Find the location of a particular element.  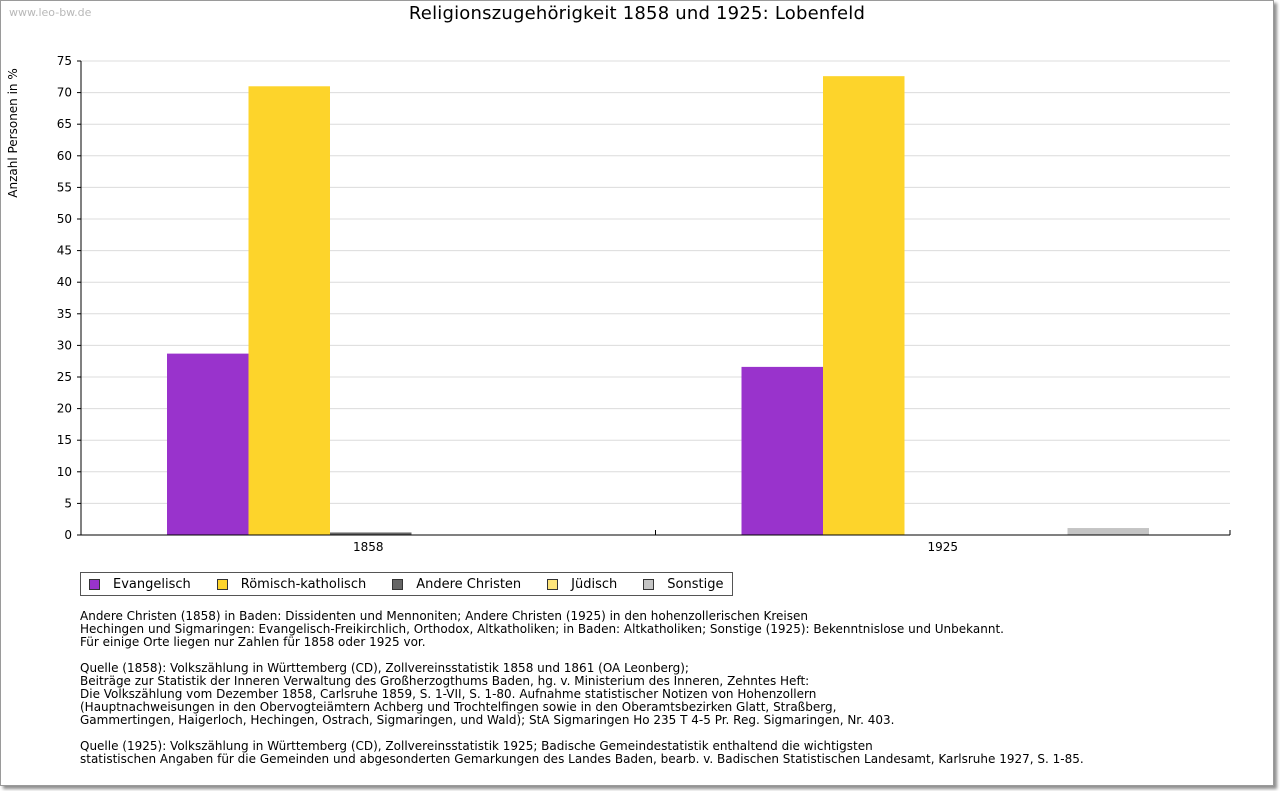

legend-label: Evangelisch is located at coordinates (152, 584).